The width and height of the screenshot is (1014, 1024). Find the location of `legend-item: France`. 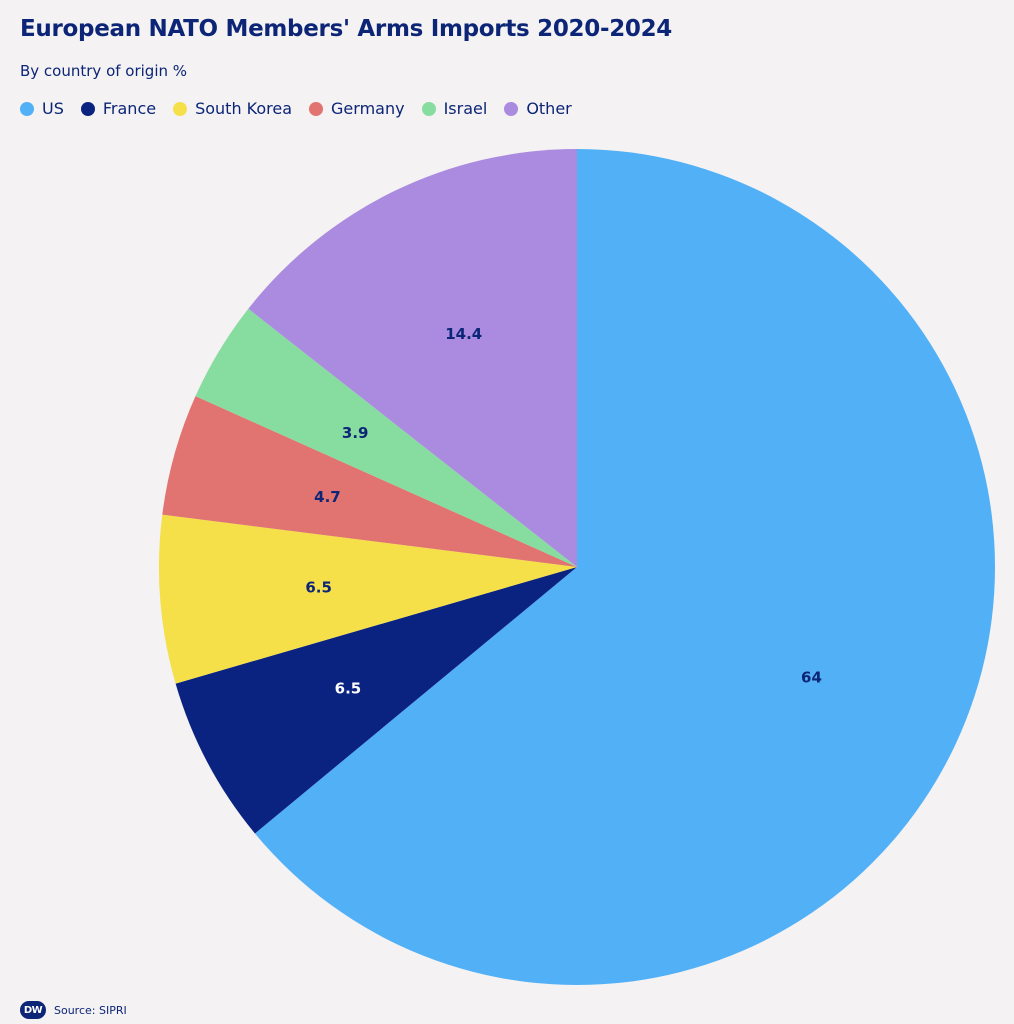

legend-item: France is located at coordinates (118, 108).